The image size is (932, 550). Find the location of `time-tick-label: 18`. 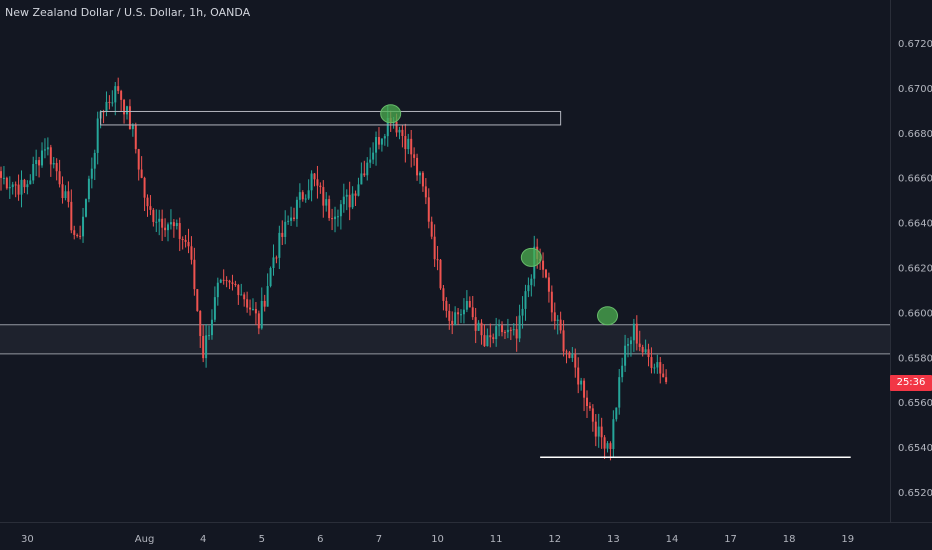

time-tick-label: 18 is located at coordinates (789, 539).